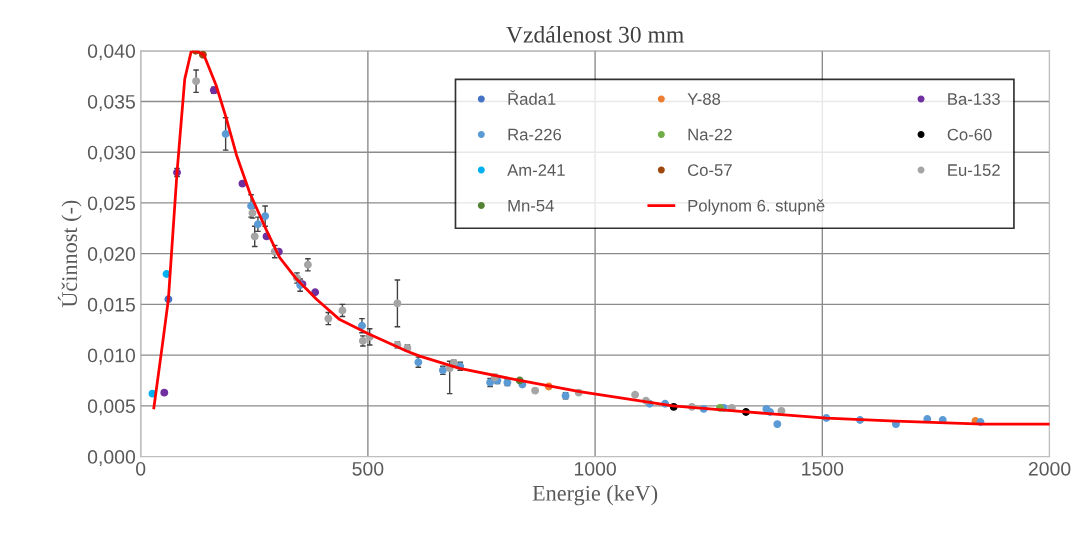  I want to click on y-tick-label: 0,015, so click(111, 305).